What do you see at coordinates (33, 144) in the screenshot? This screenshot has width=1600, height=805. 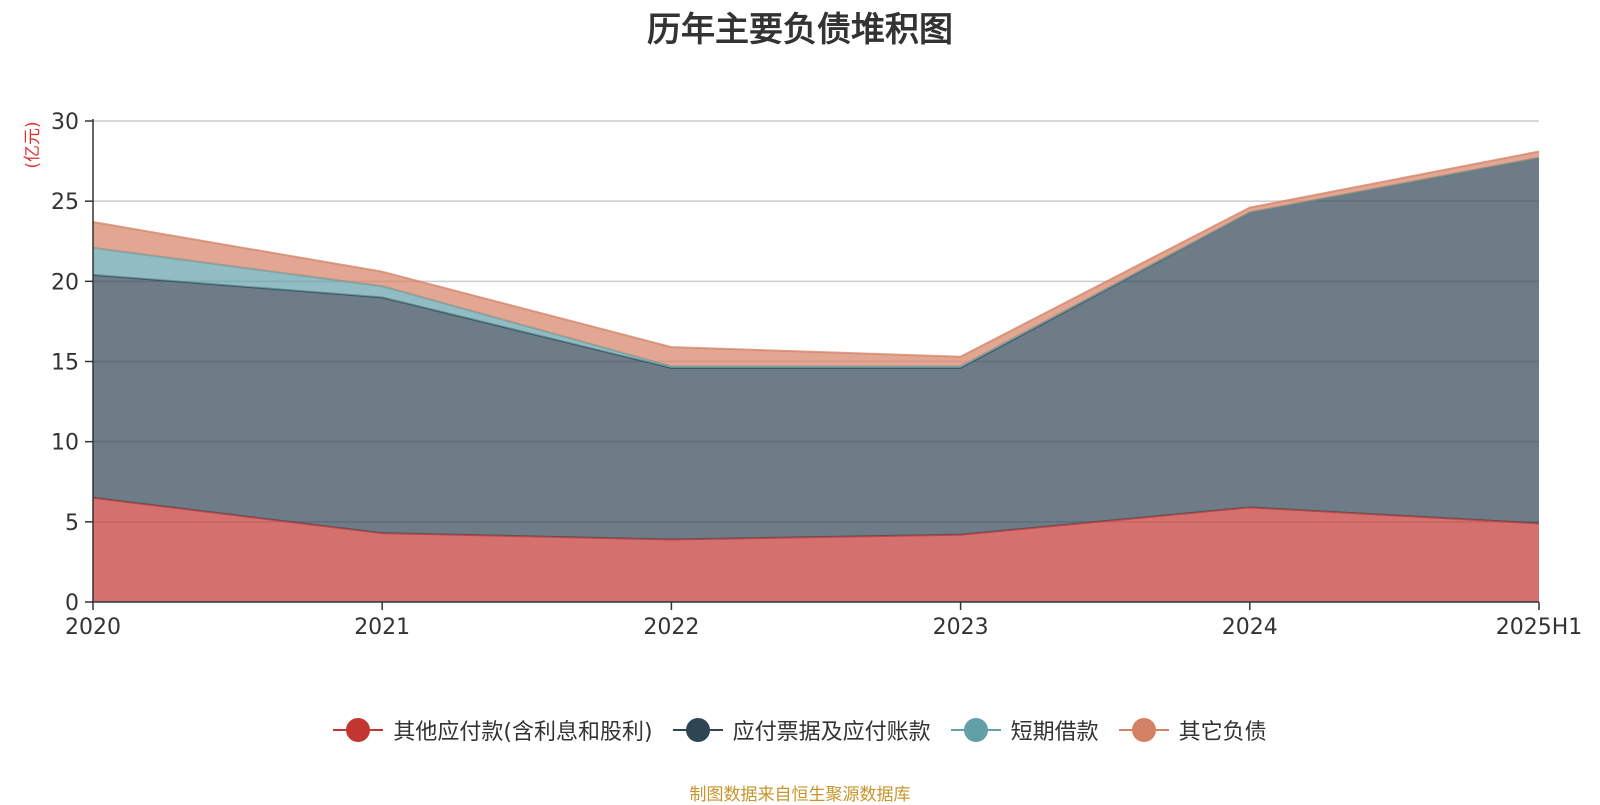 I see `y-axis-label: (亿元)` at bounding box center [33, 144].